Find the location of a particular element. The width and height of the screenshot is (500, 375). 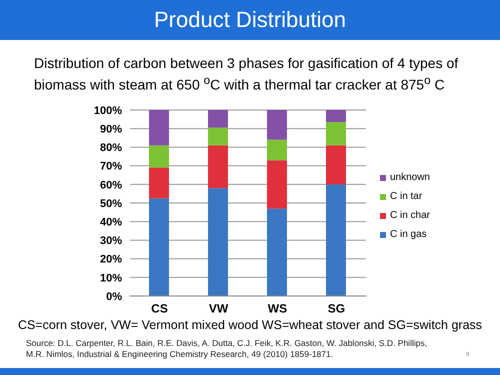

y-tick-label: 40% is located at coordinates (111, 222).